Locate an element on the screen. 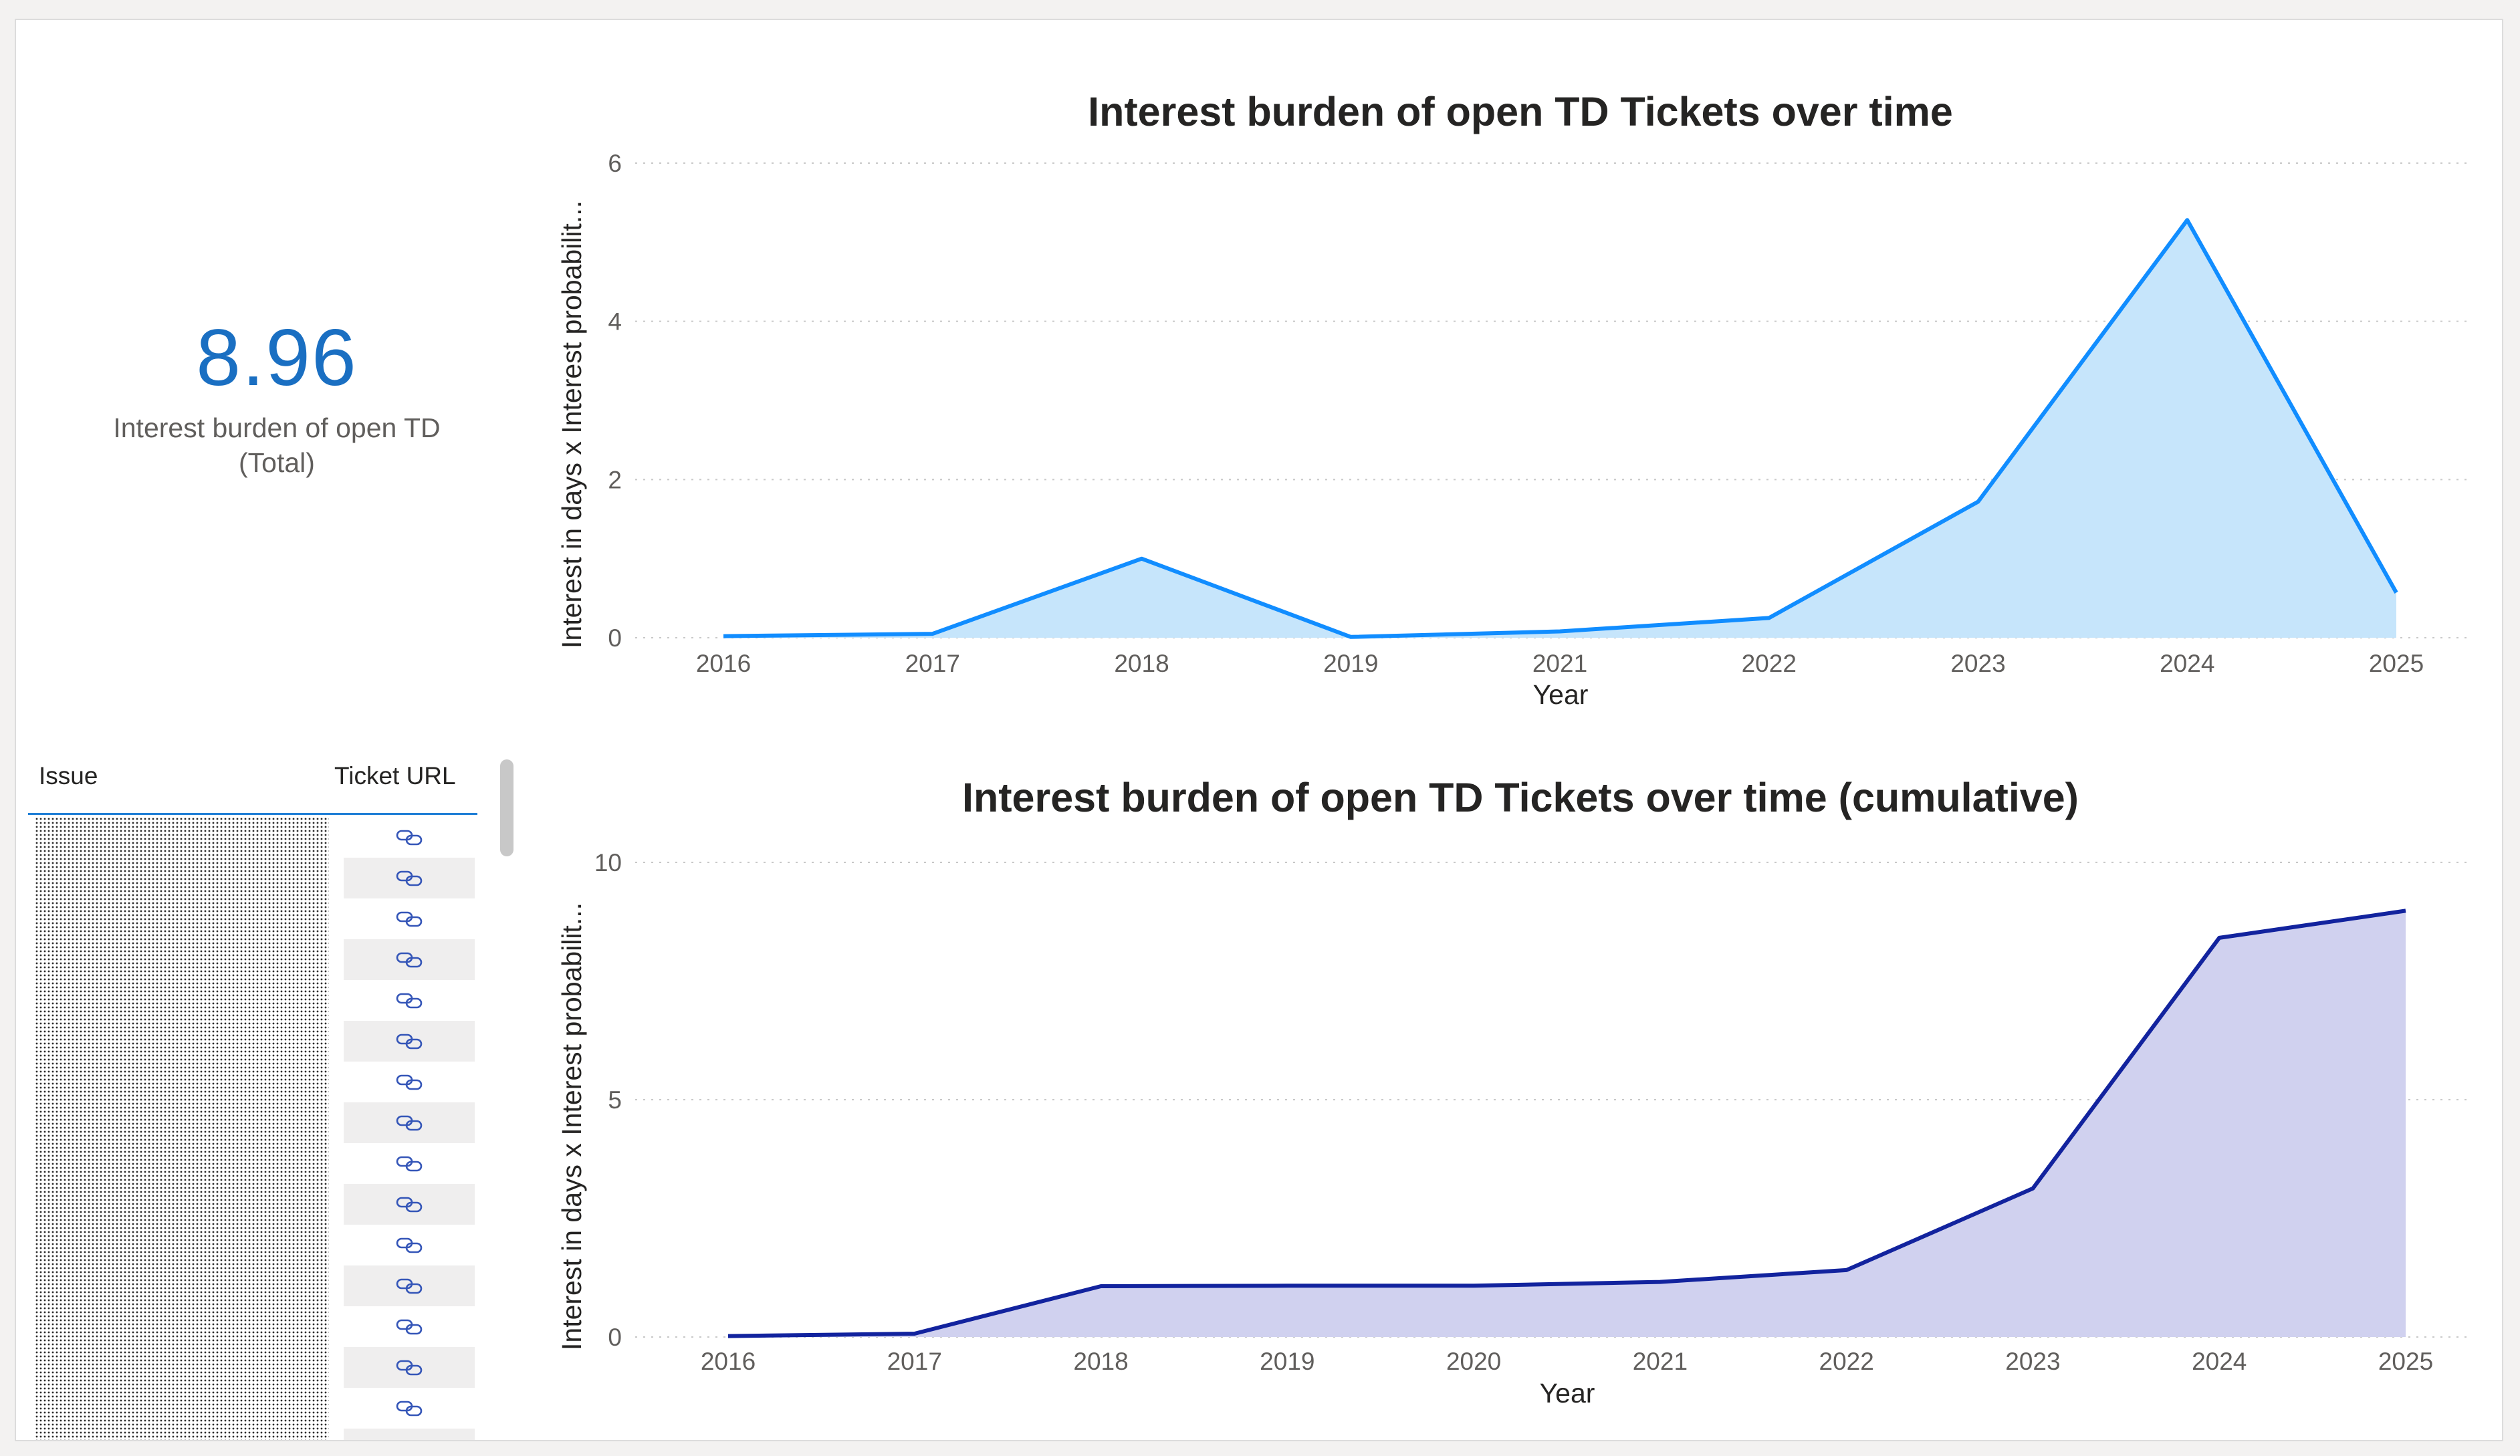 This screenshot has width=2520, height=1456. y-tick-label: 2 is located at coordinates (615, 479).